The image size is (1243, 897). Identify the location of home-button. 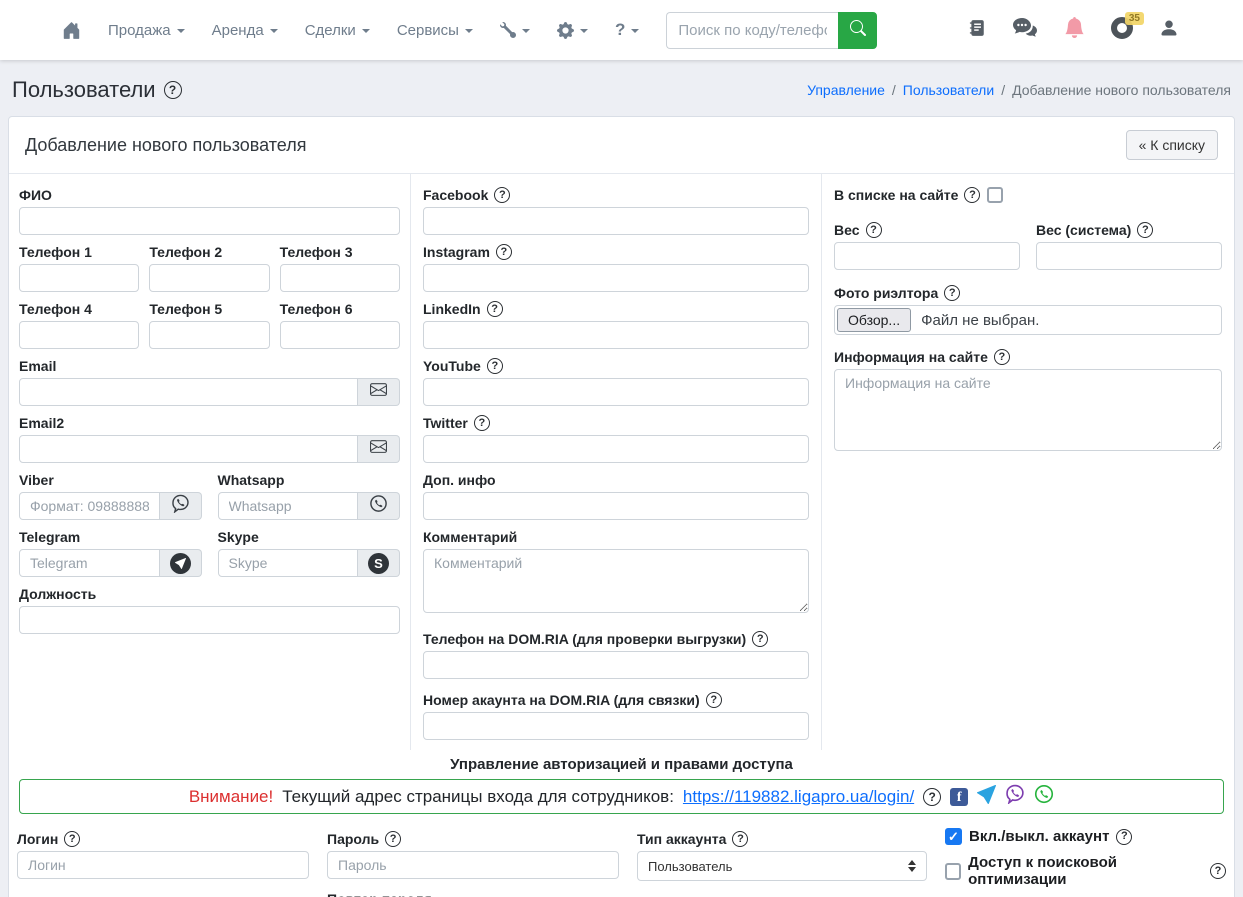
(71, 30).